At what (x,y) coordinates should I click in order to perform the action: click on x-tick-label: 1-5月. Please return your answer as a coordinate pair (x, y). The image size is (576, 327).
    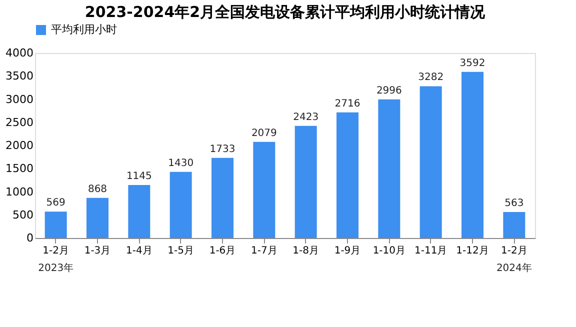
    Looking at the image, I should click on (181, 251).